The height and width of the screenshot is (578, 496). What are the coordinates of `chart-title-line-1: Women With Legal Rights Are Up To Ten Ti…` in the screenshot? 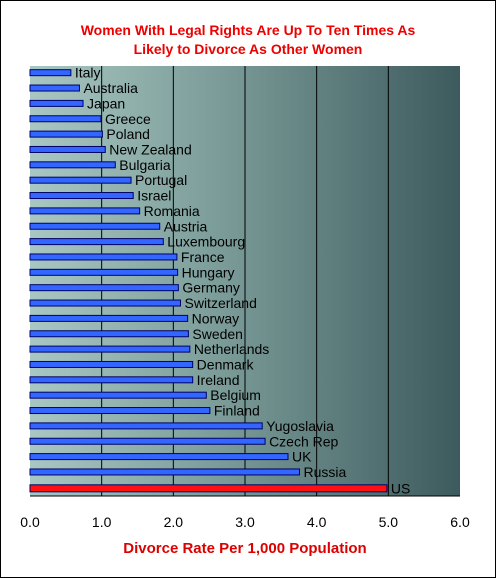 It's located at (248, 30).